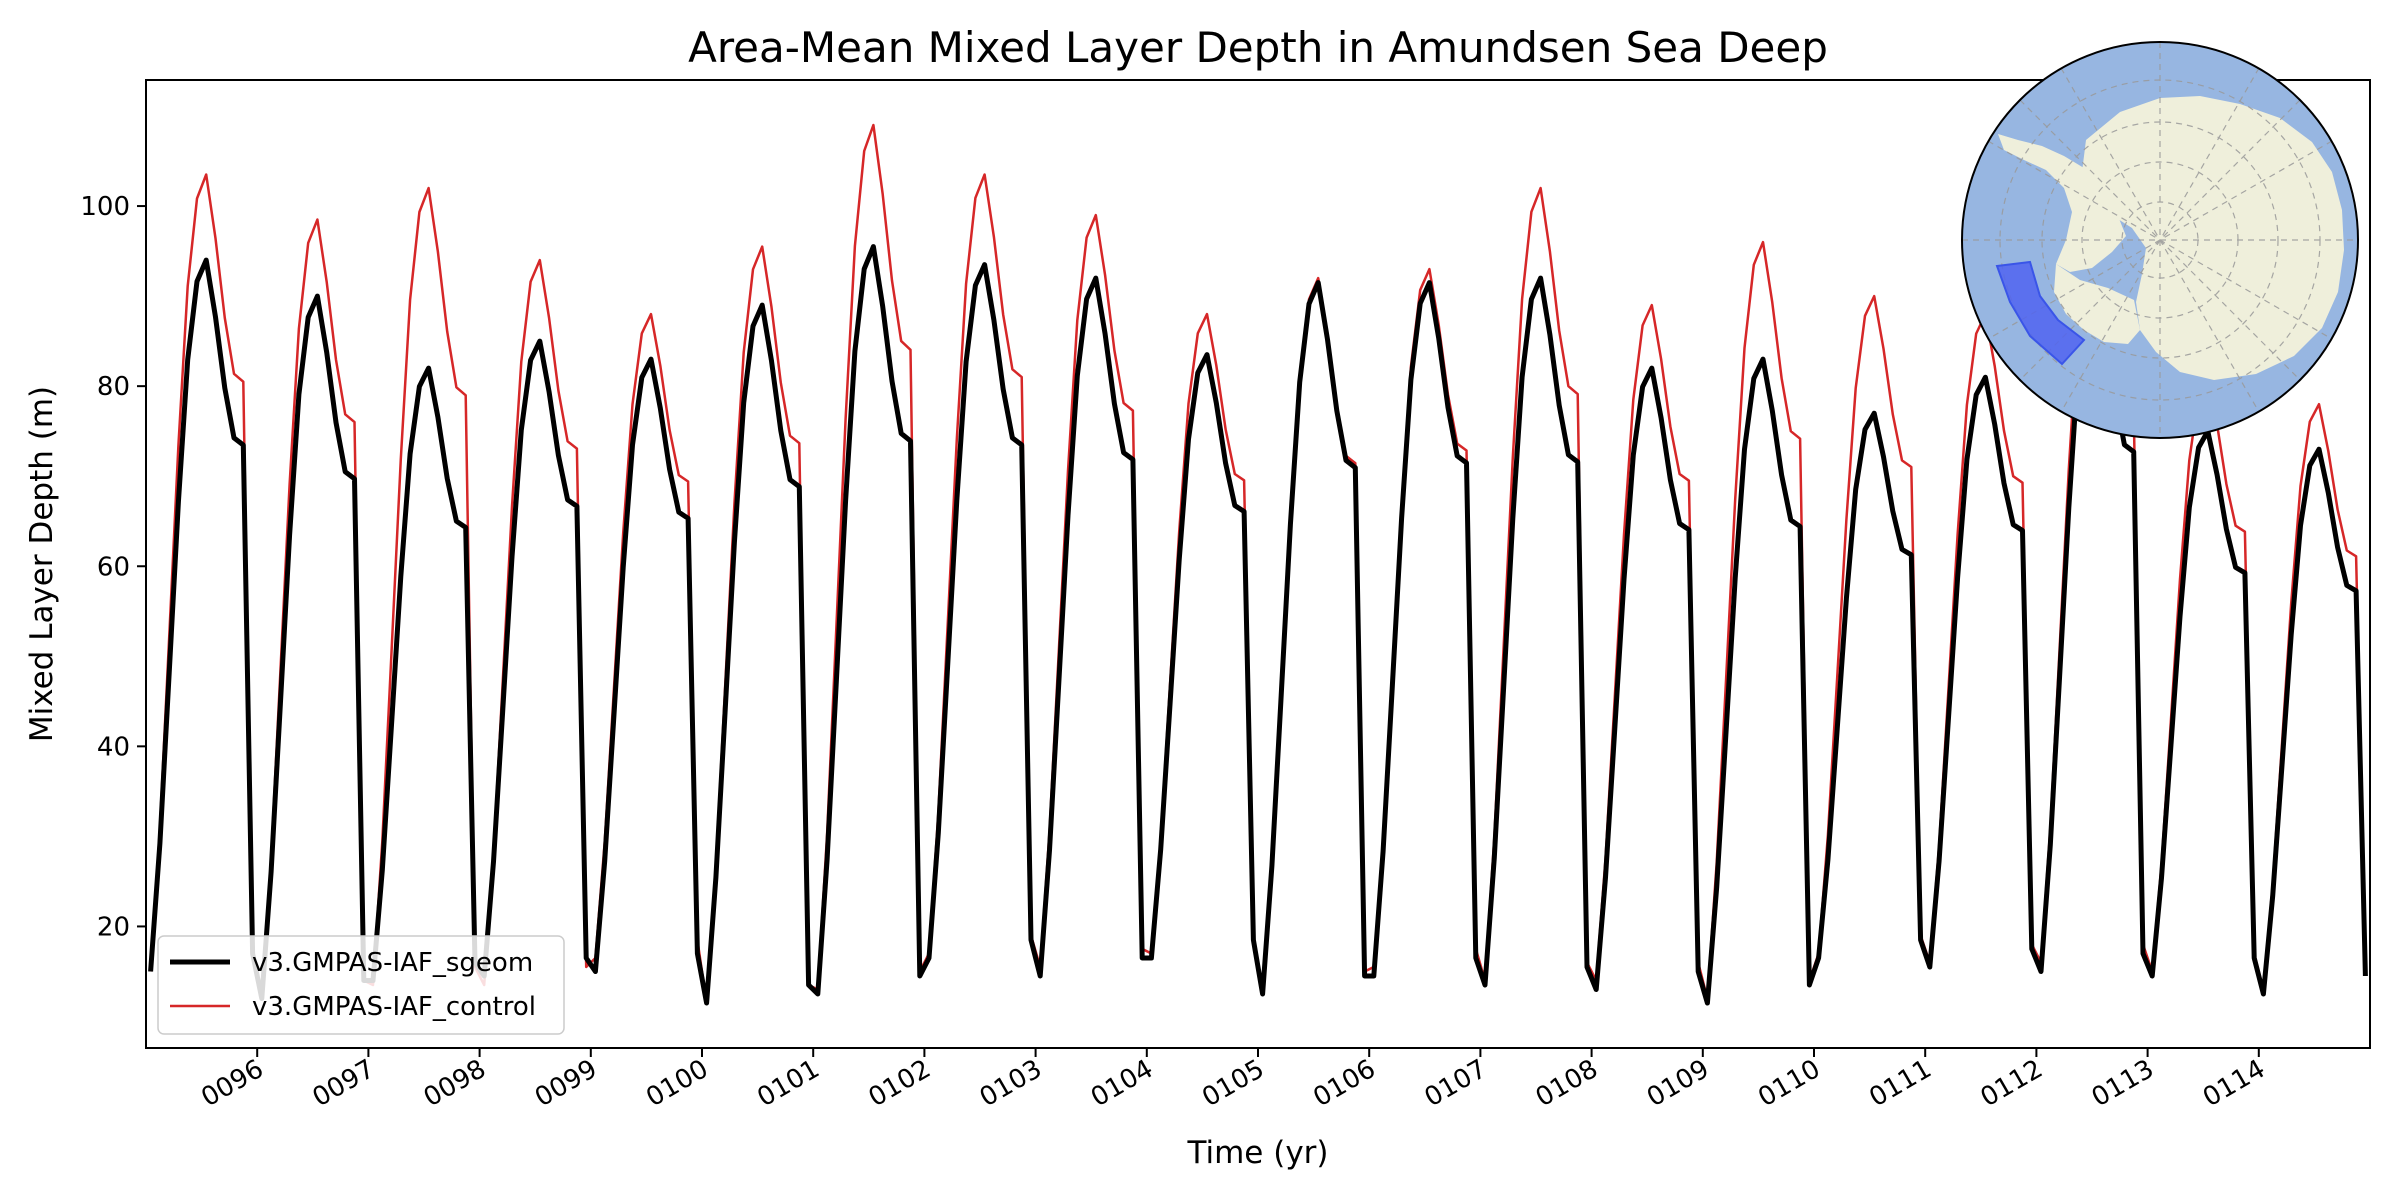 The image size is (2400, 1200). I want to click on antarctica-landmass, so click(2160, 240).